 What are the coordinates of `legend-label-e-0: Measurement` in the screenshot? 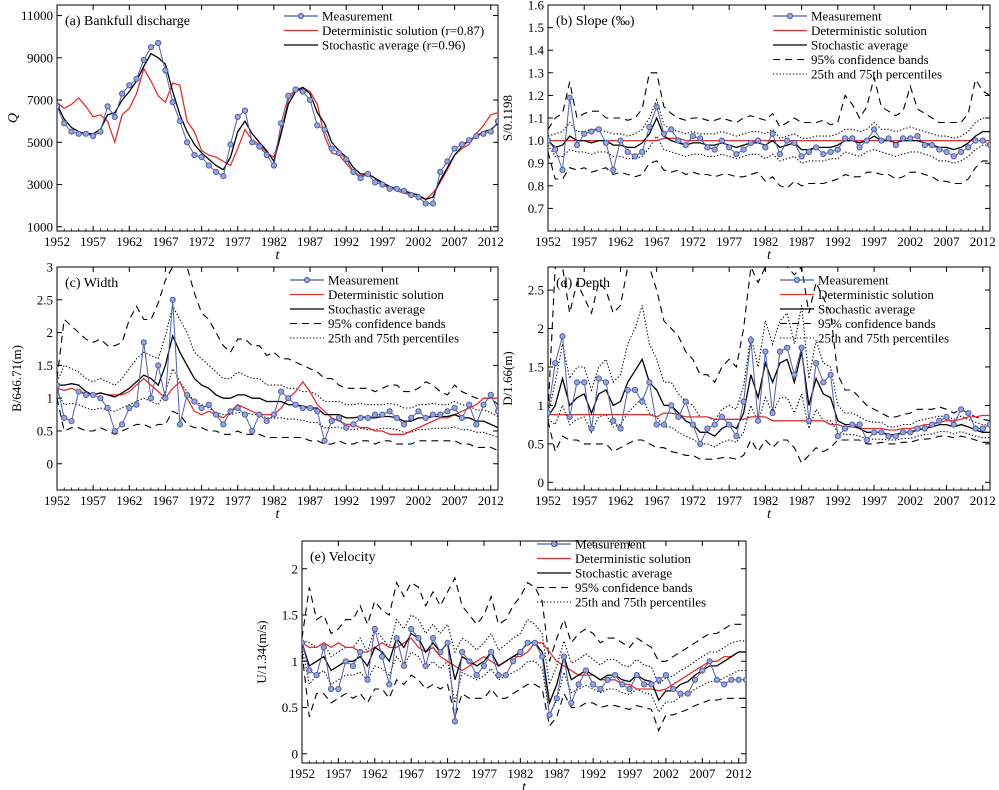 It's located at (610, 544).